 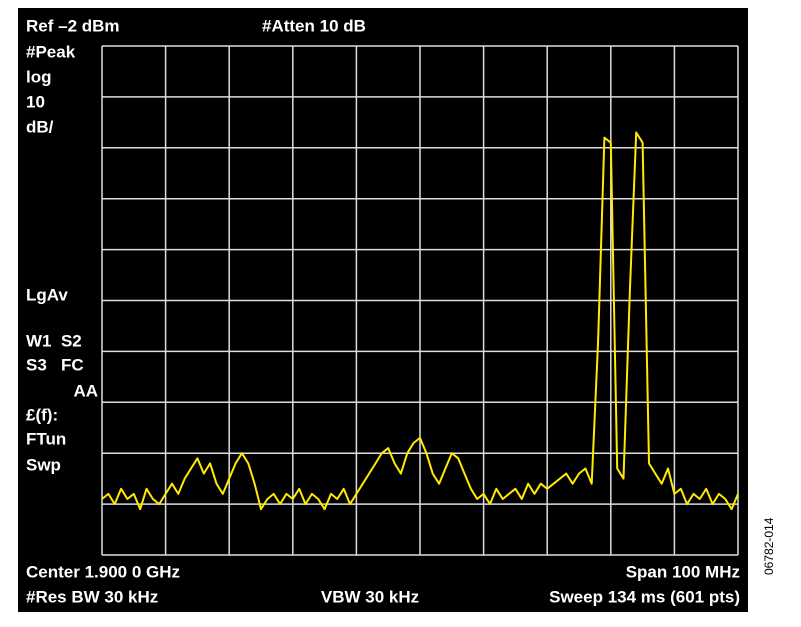 What do you see at coordinates (683, 571) in the screenshot?
I see `span-label: Span 100 MHz` at bounding box center [683, 571].